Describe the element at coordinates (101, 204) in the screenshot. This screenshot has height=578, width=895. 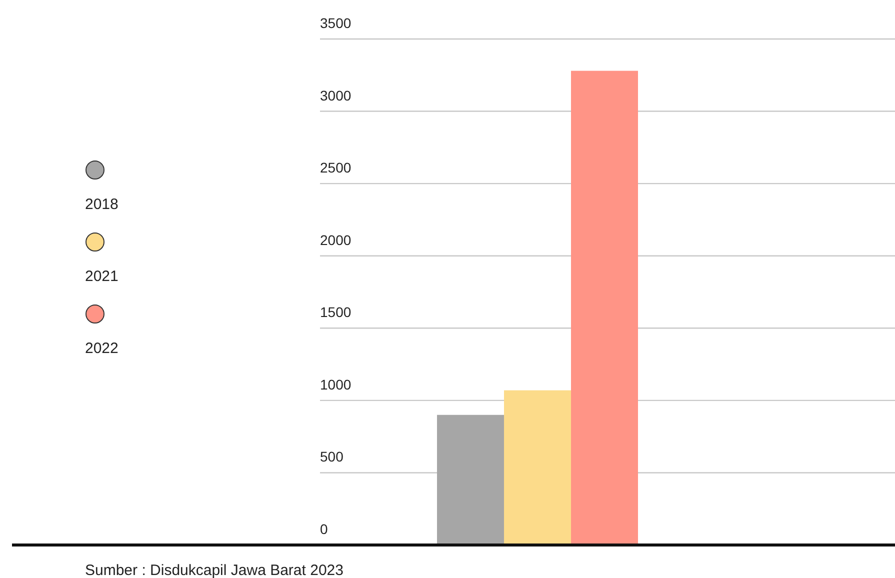
I see `legend-label: 2018` at that location.